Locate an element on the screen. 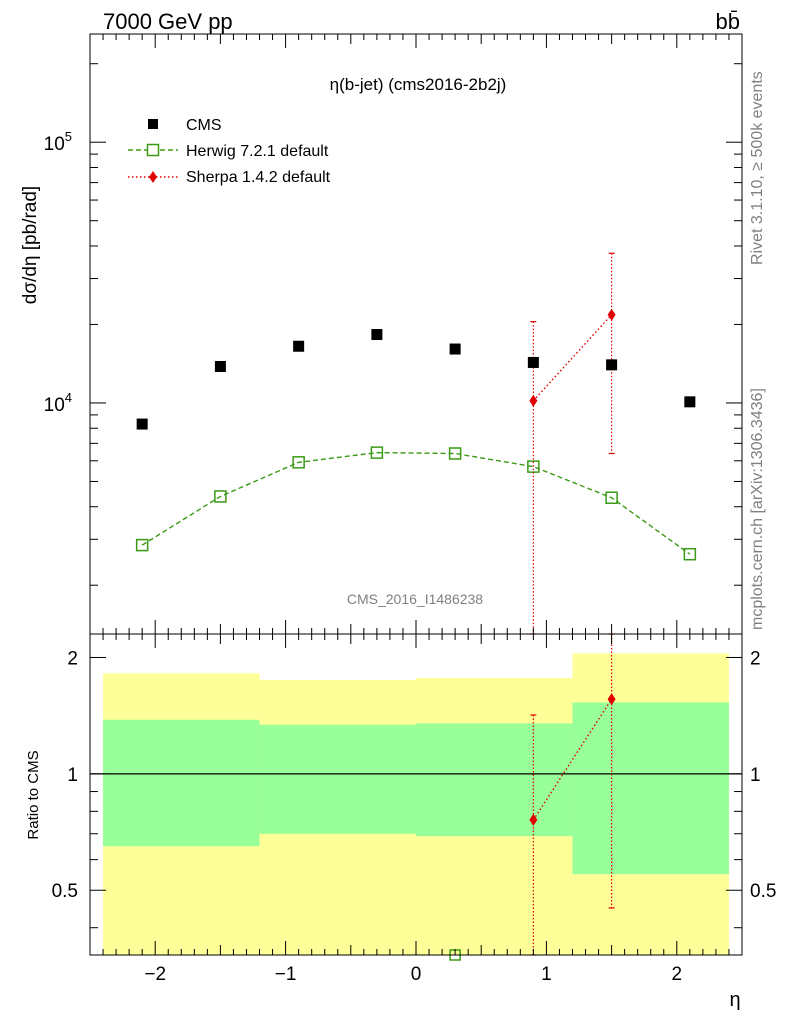 This screenshot has width=786, height=1024. ratio-y-tick-label-right: 1 is located at coordinates (755, 775).